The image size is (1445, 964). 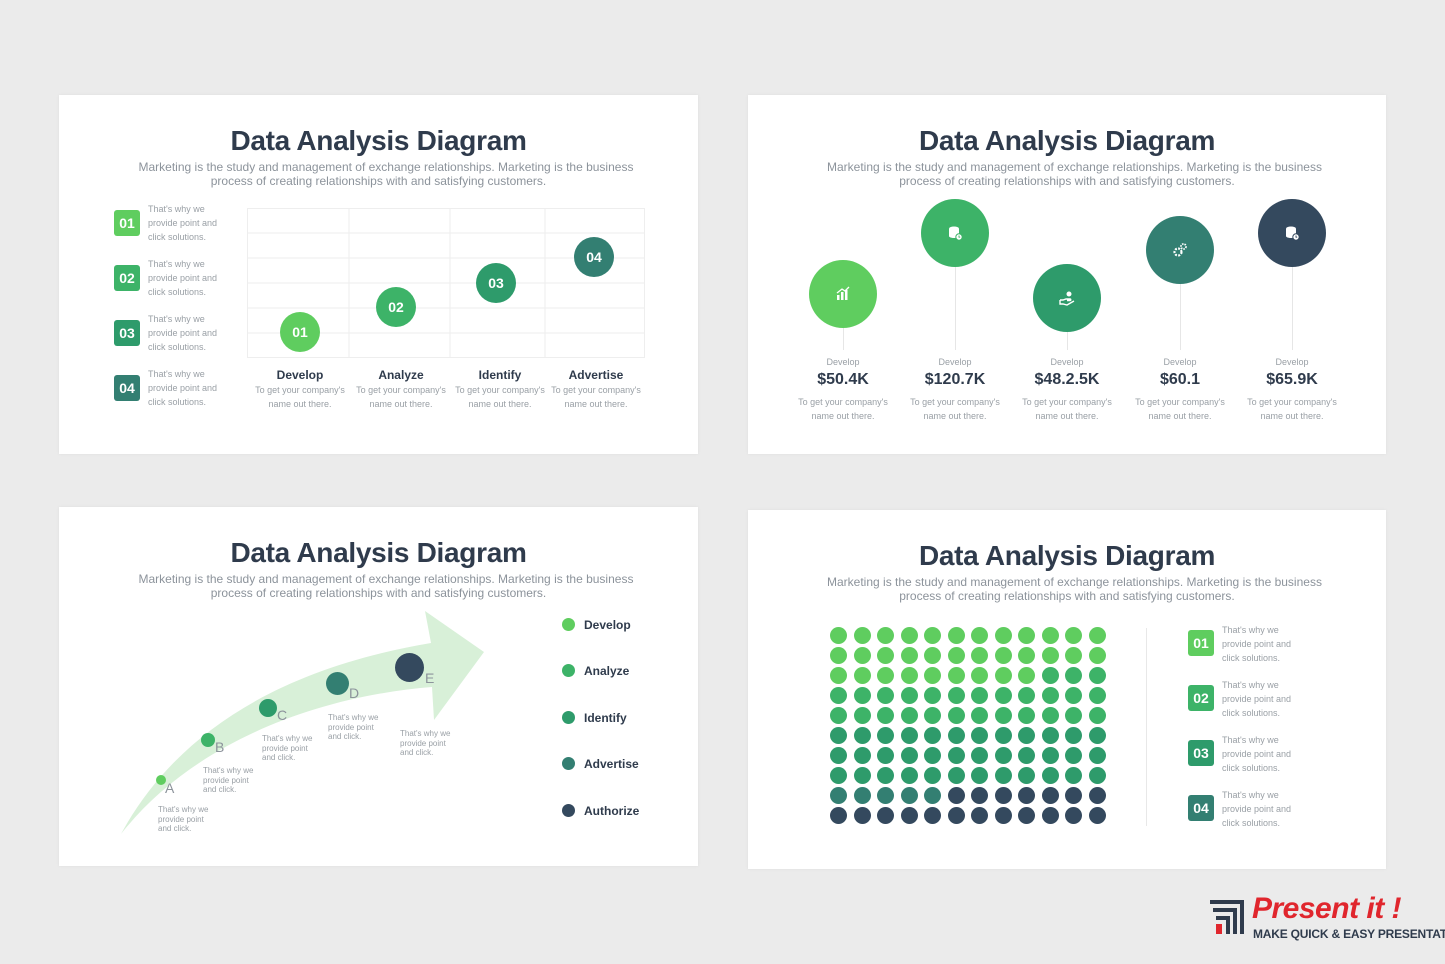 I want to click on logo-mark-icon, so click(x=1227, y=917).